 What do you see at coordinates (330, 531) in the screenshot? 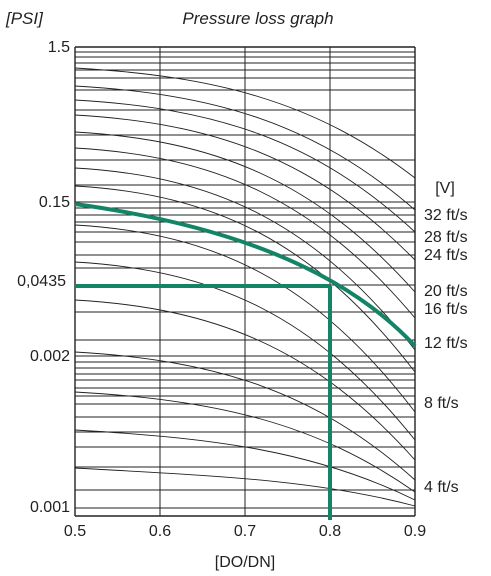
I see `x-tick-label: 0.8` at bounding box center [330, 531].